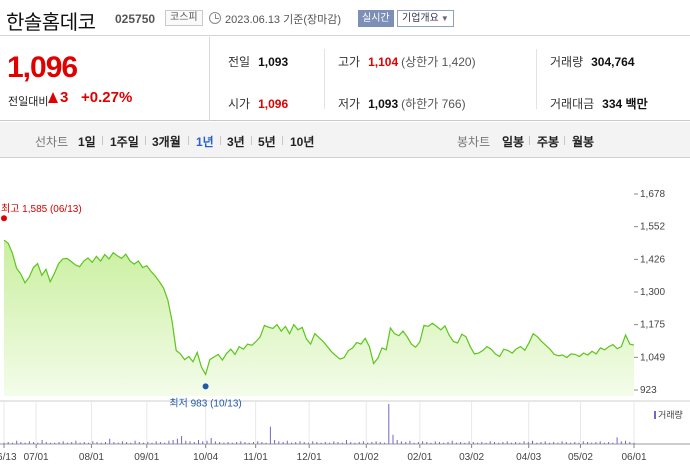 The width and height of the screenshot is (690, 472). I want to click on x-tick-label: 08/01, so click(91, 457).